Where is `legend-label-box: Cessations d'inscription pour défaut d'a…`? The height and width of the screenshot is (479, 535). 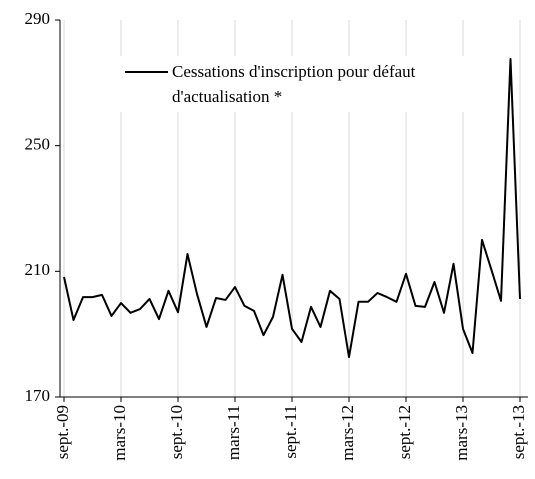
legend-label-box: Cessations d'inscription pour défaut d'a… is located at coordinates (294, 84).